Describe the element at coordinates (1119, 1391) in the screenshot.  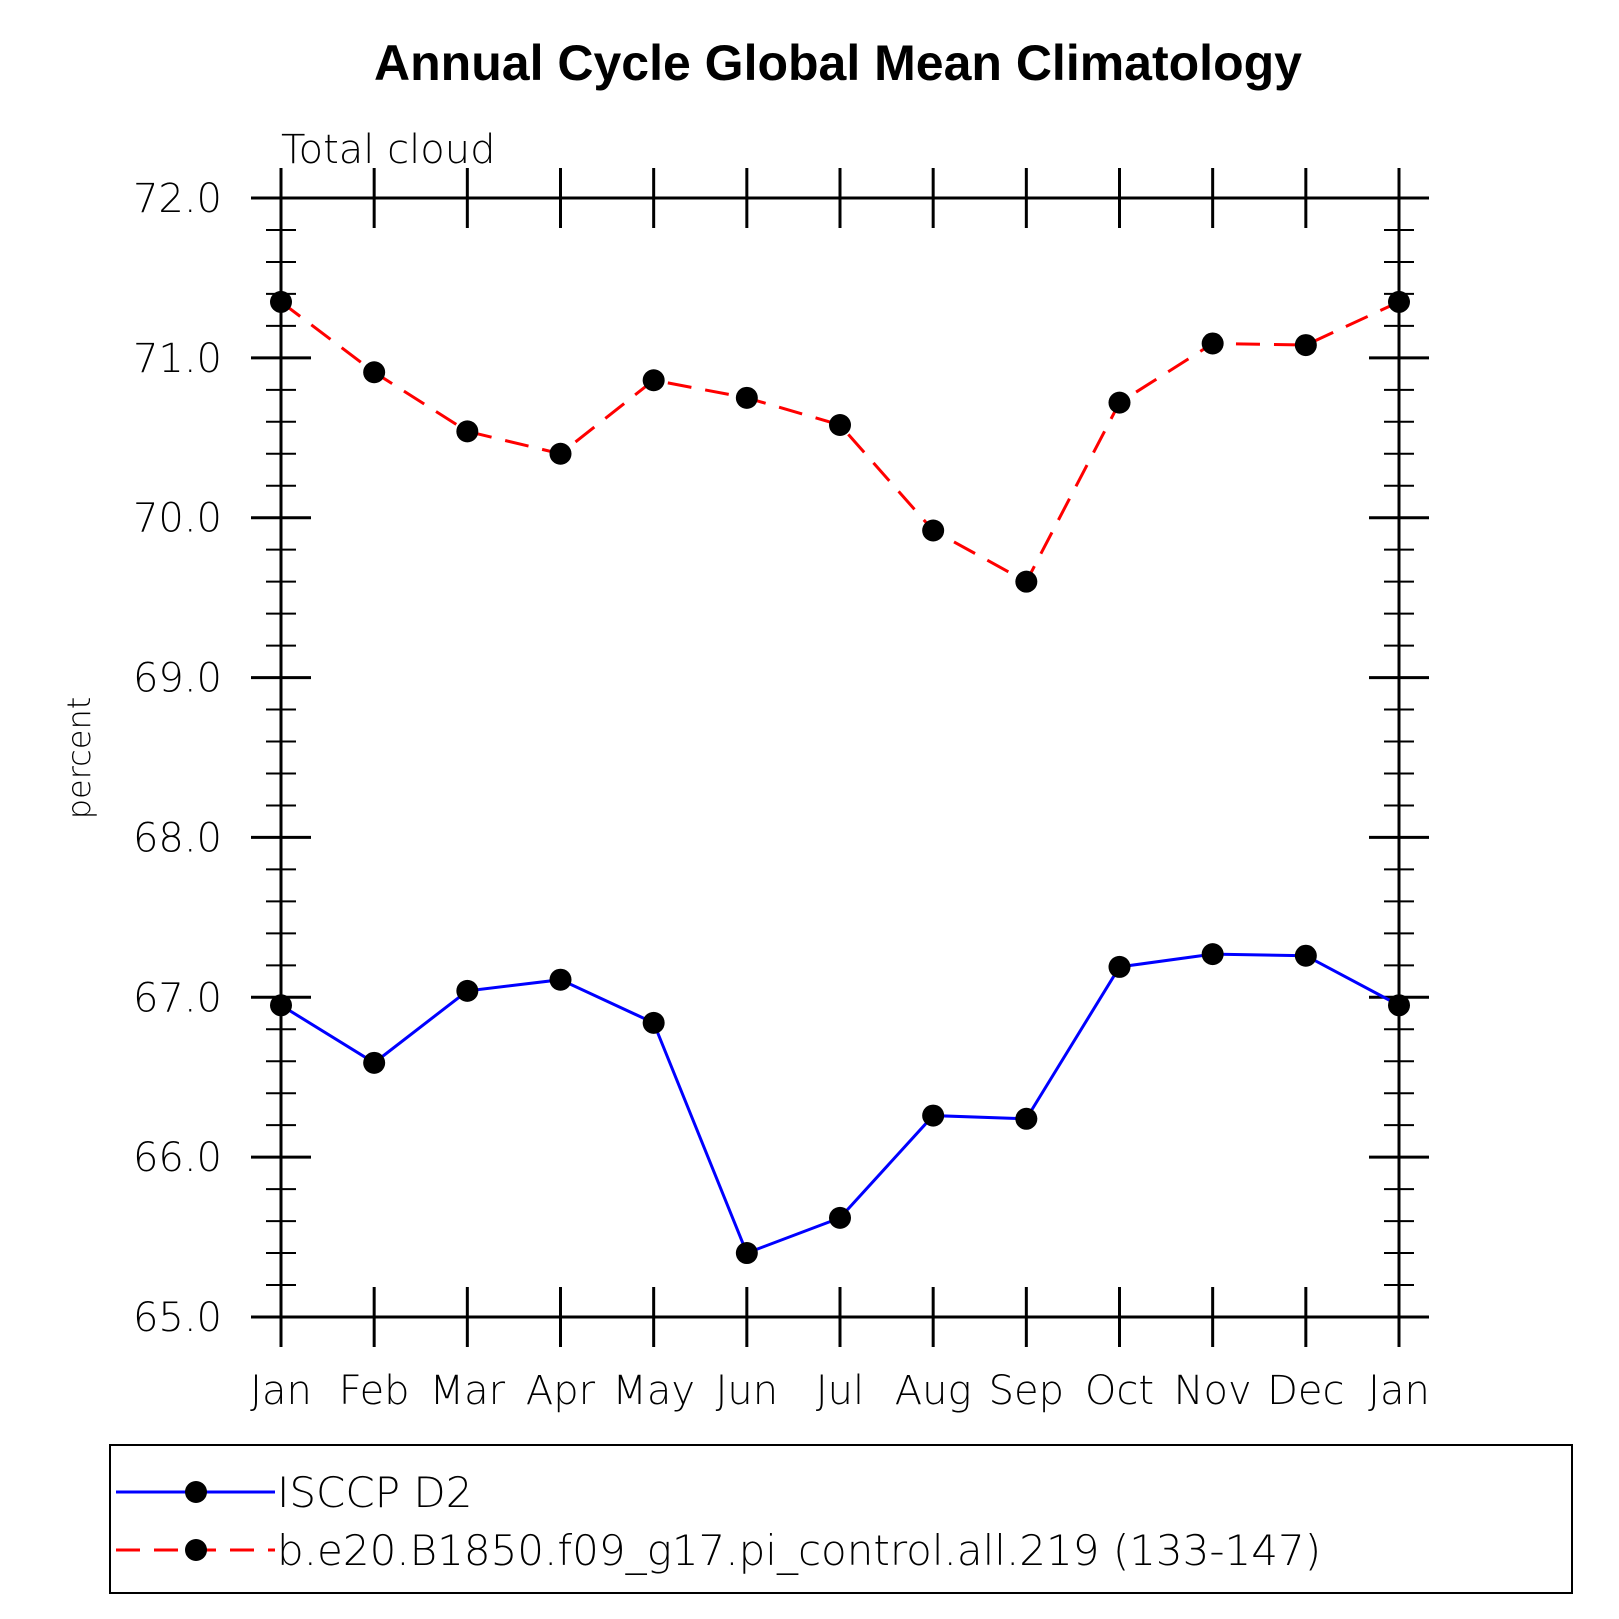
I see `x-tick-label: Oct` at that location.